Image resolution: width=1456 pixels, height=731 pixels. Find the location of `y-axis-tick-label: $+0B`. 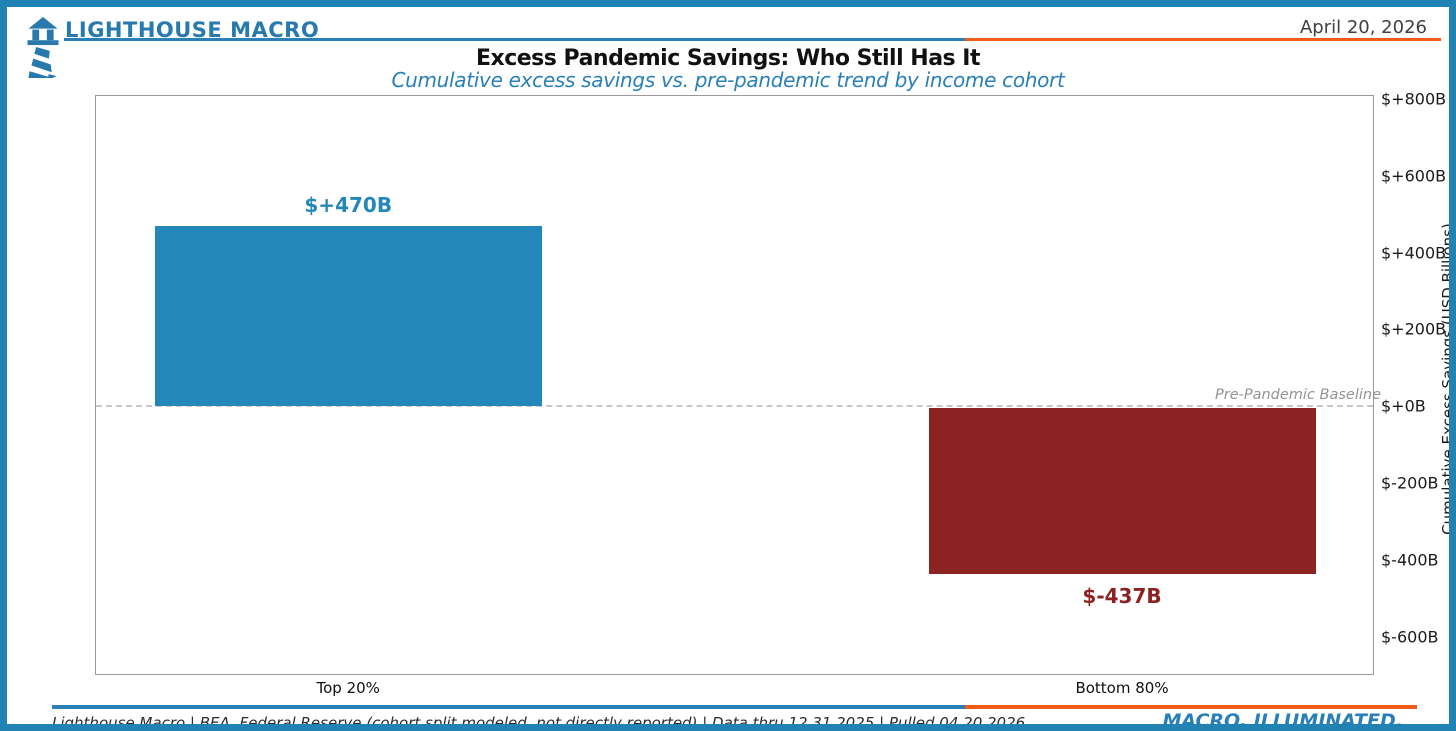

y-axis-tick-label: $+0B is located at coordinates (1403, 406).